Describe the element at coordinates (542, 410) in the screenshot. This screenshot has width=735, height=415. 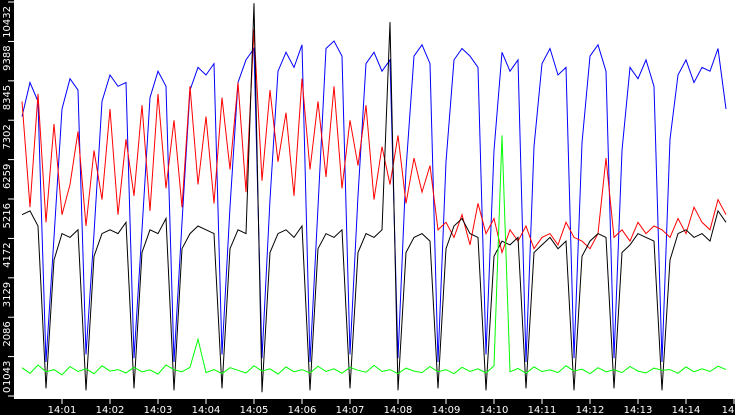
I see `x-tick-label: 14:11` at that location.